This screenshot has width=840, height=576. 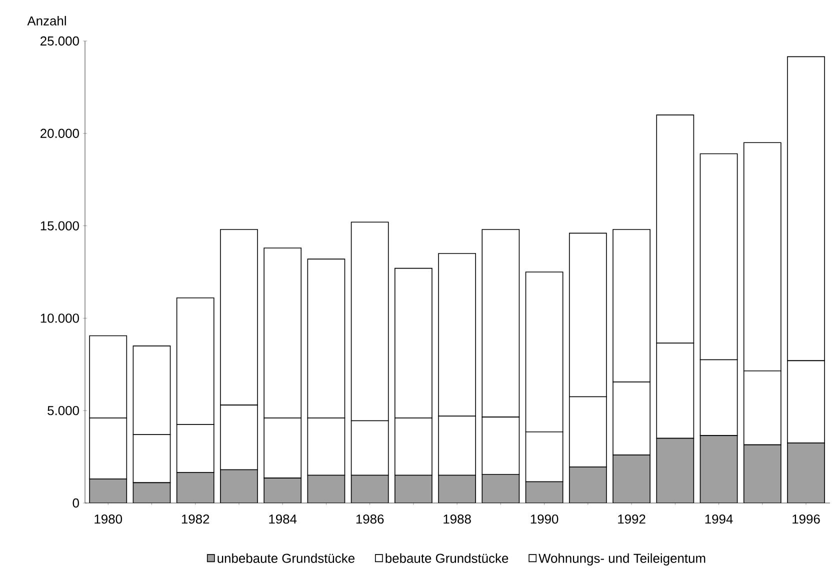 I want to click on y-tick-label: 15.000, so click(x=59, y=225).